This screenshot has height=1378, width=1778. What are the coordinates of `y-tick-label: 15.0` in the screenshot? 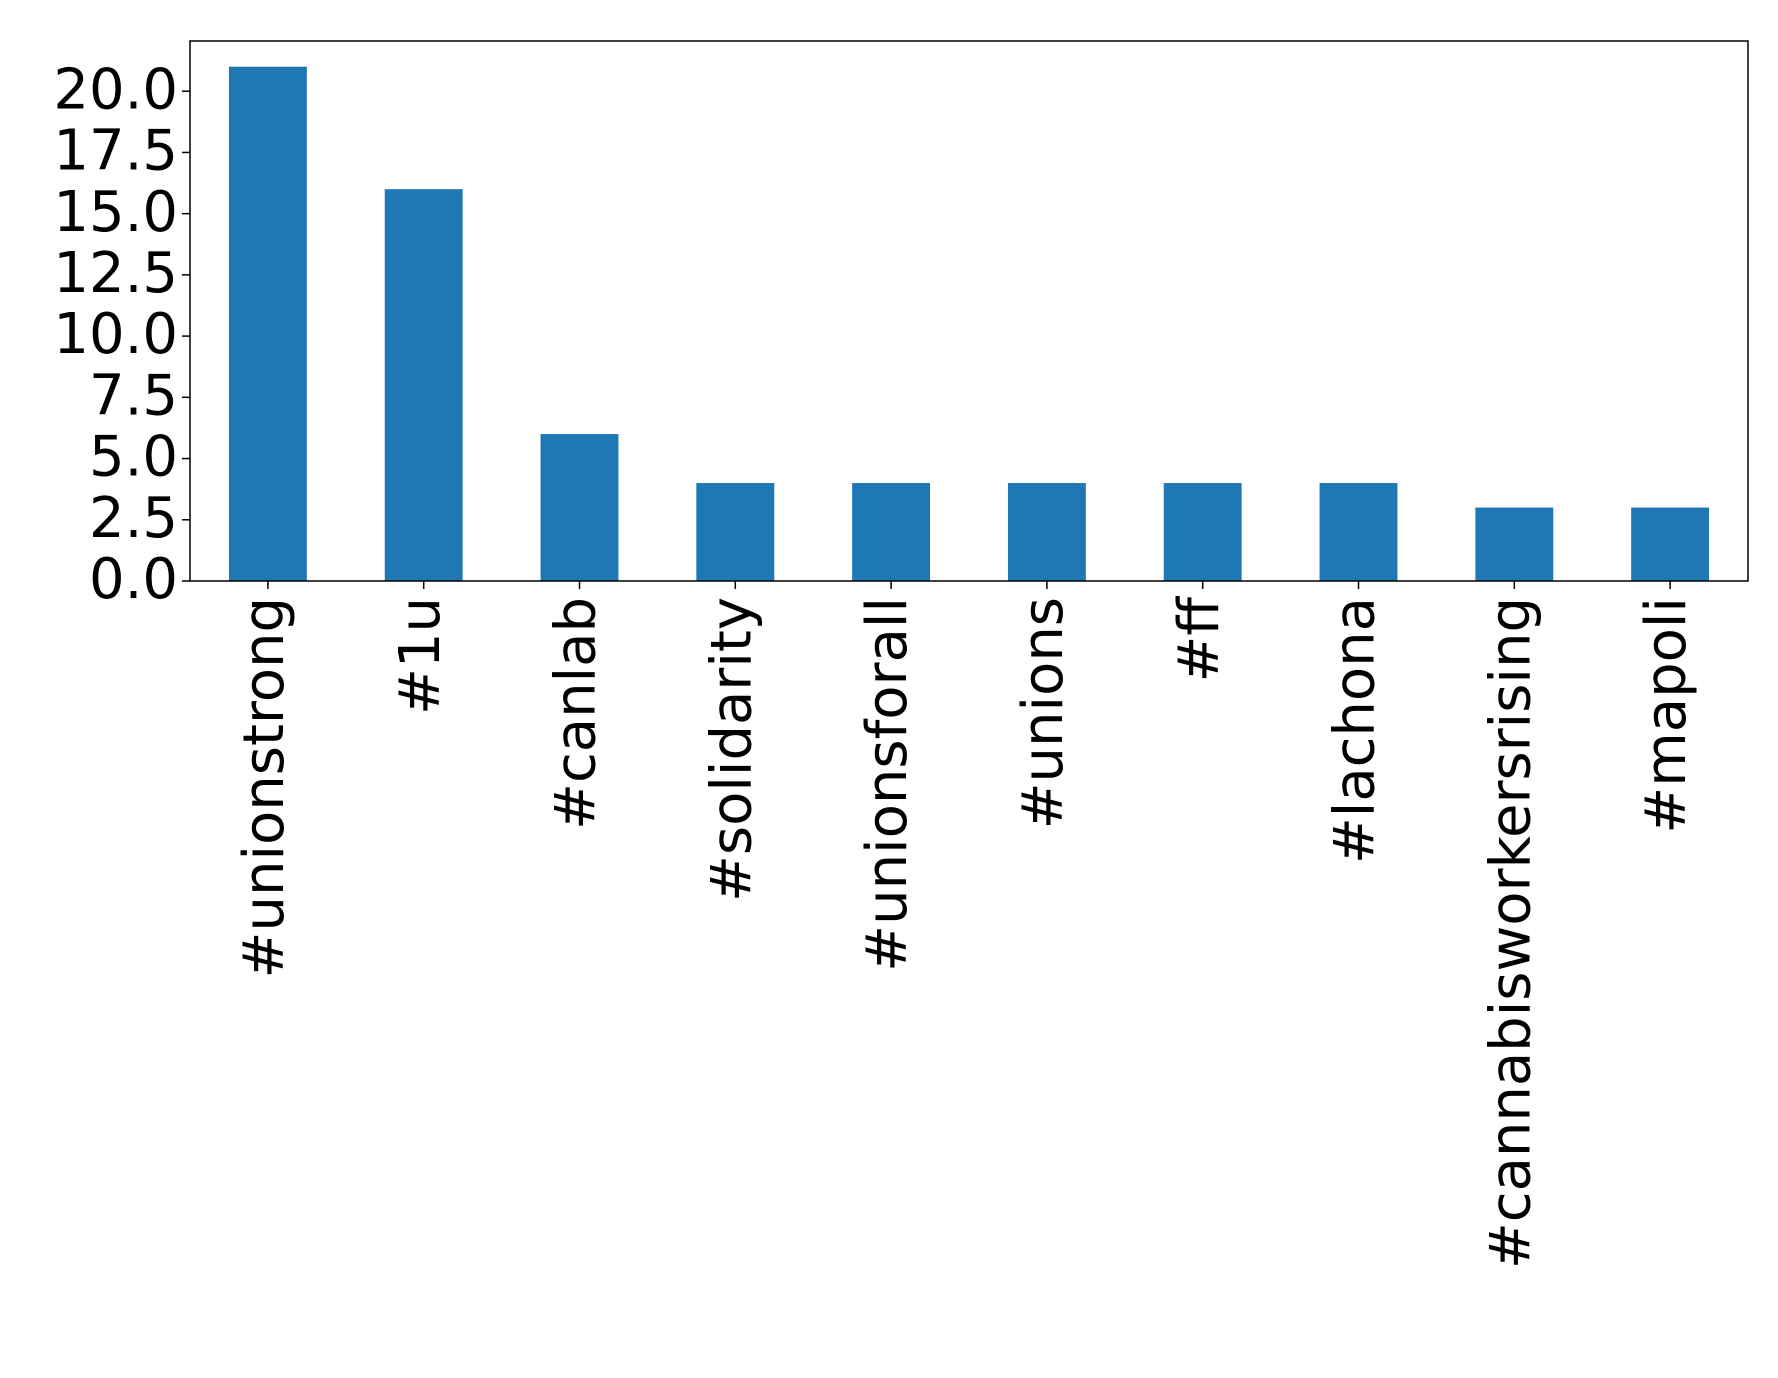 It's located at (115, 212).